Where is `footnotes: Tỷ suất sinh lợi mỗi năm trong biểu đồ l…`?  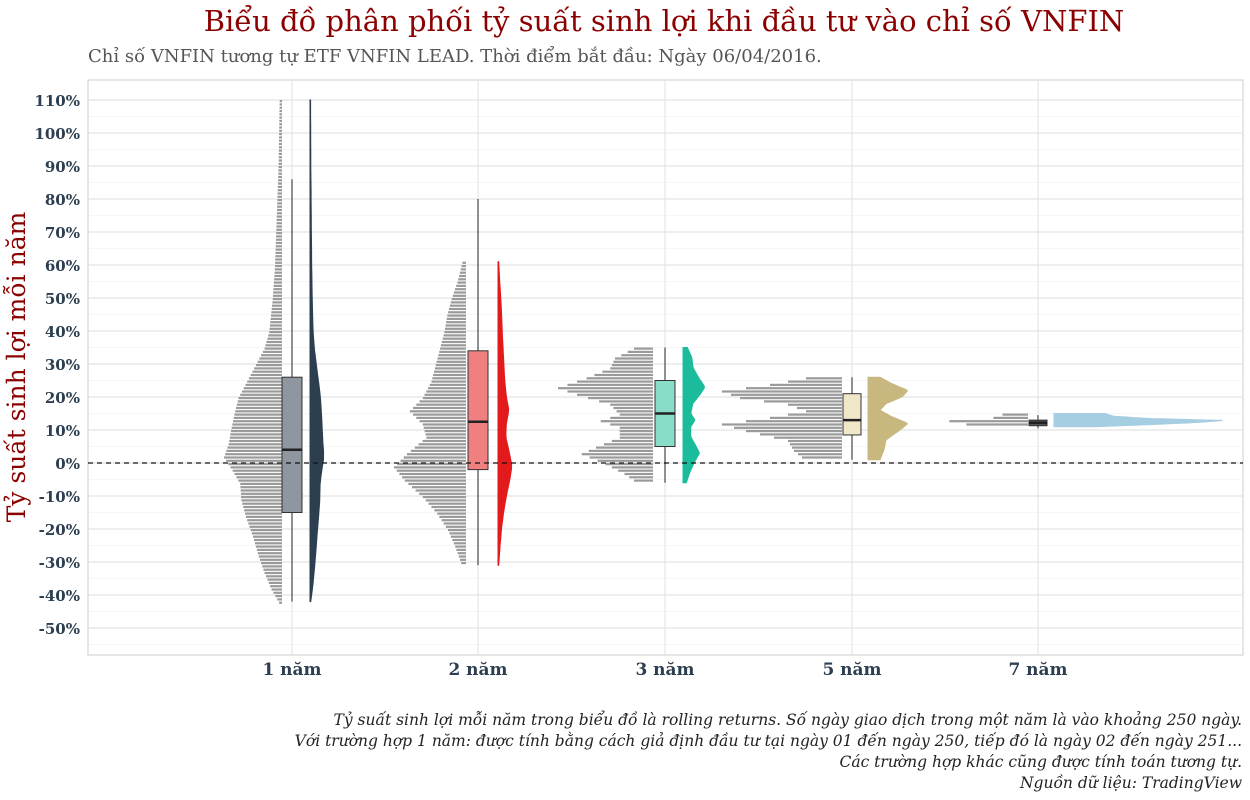 footnotes: Tỷ suất sinh lợi mỗi năm trong biểu đồ l… is located at coordinates (768, 752).